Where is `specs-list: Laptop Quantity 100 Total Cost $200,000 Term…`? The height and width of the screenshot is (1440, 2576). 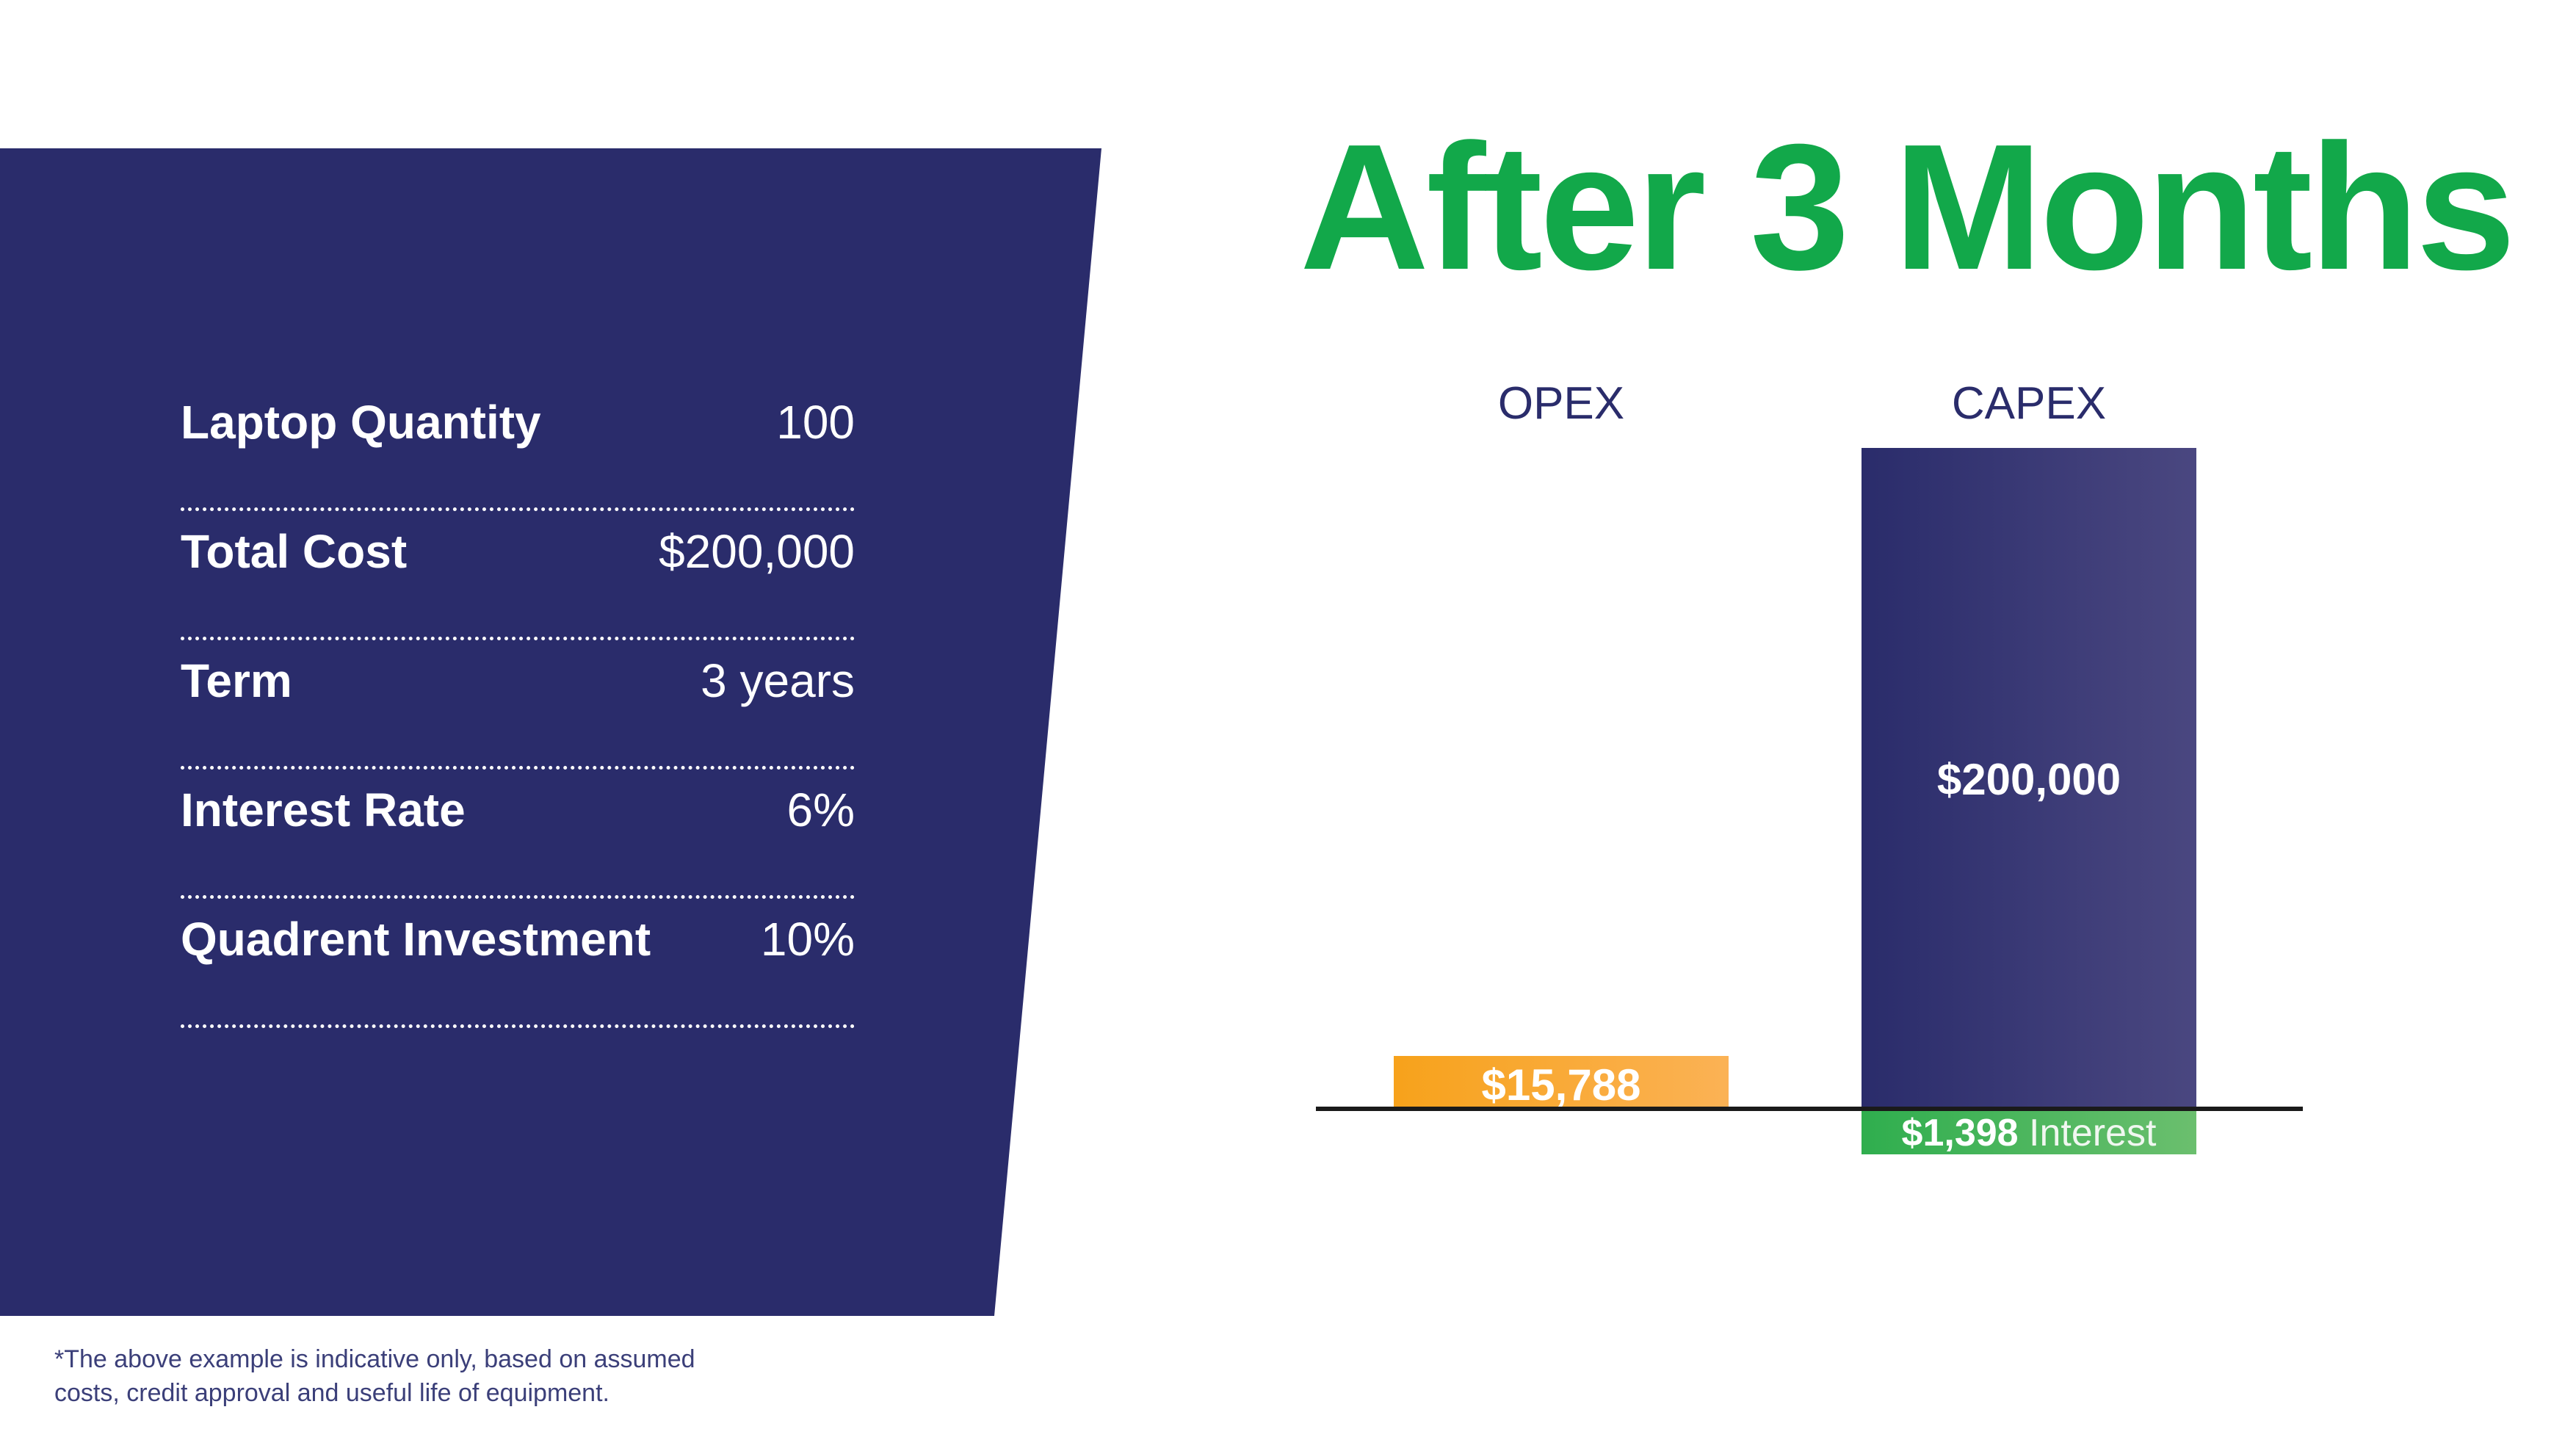 specs-list: Laptop Quantity 100 Total Cost $200,000 Term… is located at coordinates (518, 705).